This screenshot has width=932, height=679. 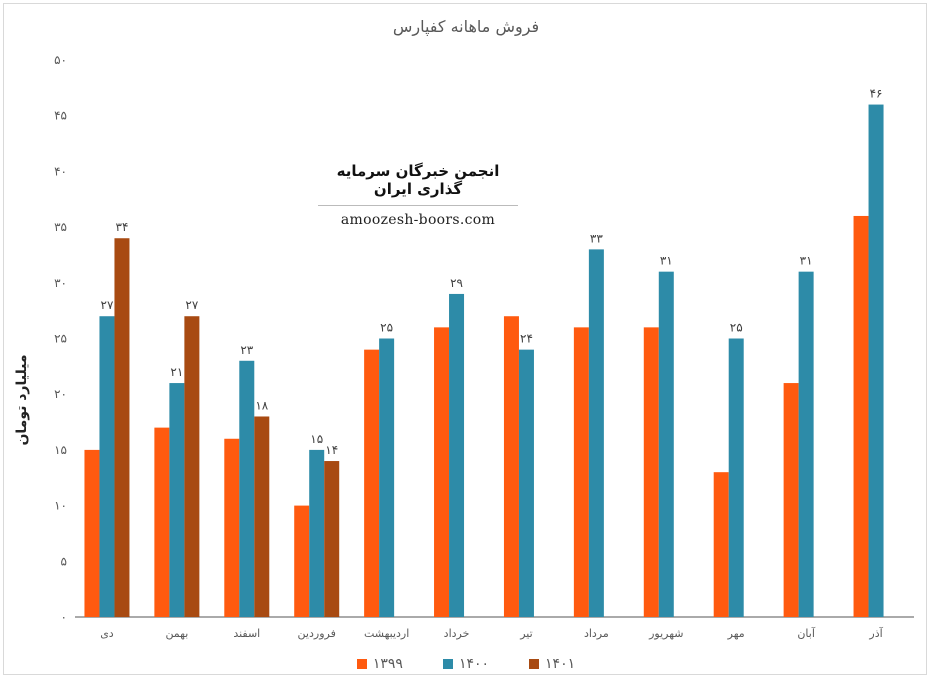 What do you see at coordinates (806, 633) in the screenshot?
I see `x-tick-label: آبان` at bounding box center [806, 633].